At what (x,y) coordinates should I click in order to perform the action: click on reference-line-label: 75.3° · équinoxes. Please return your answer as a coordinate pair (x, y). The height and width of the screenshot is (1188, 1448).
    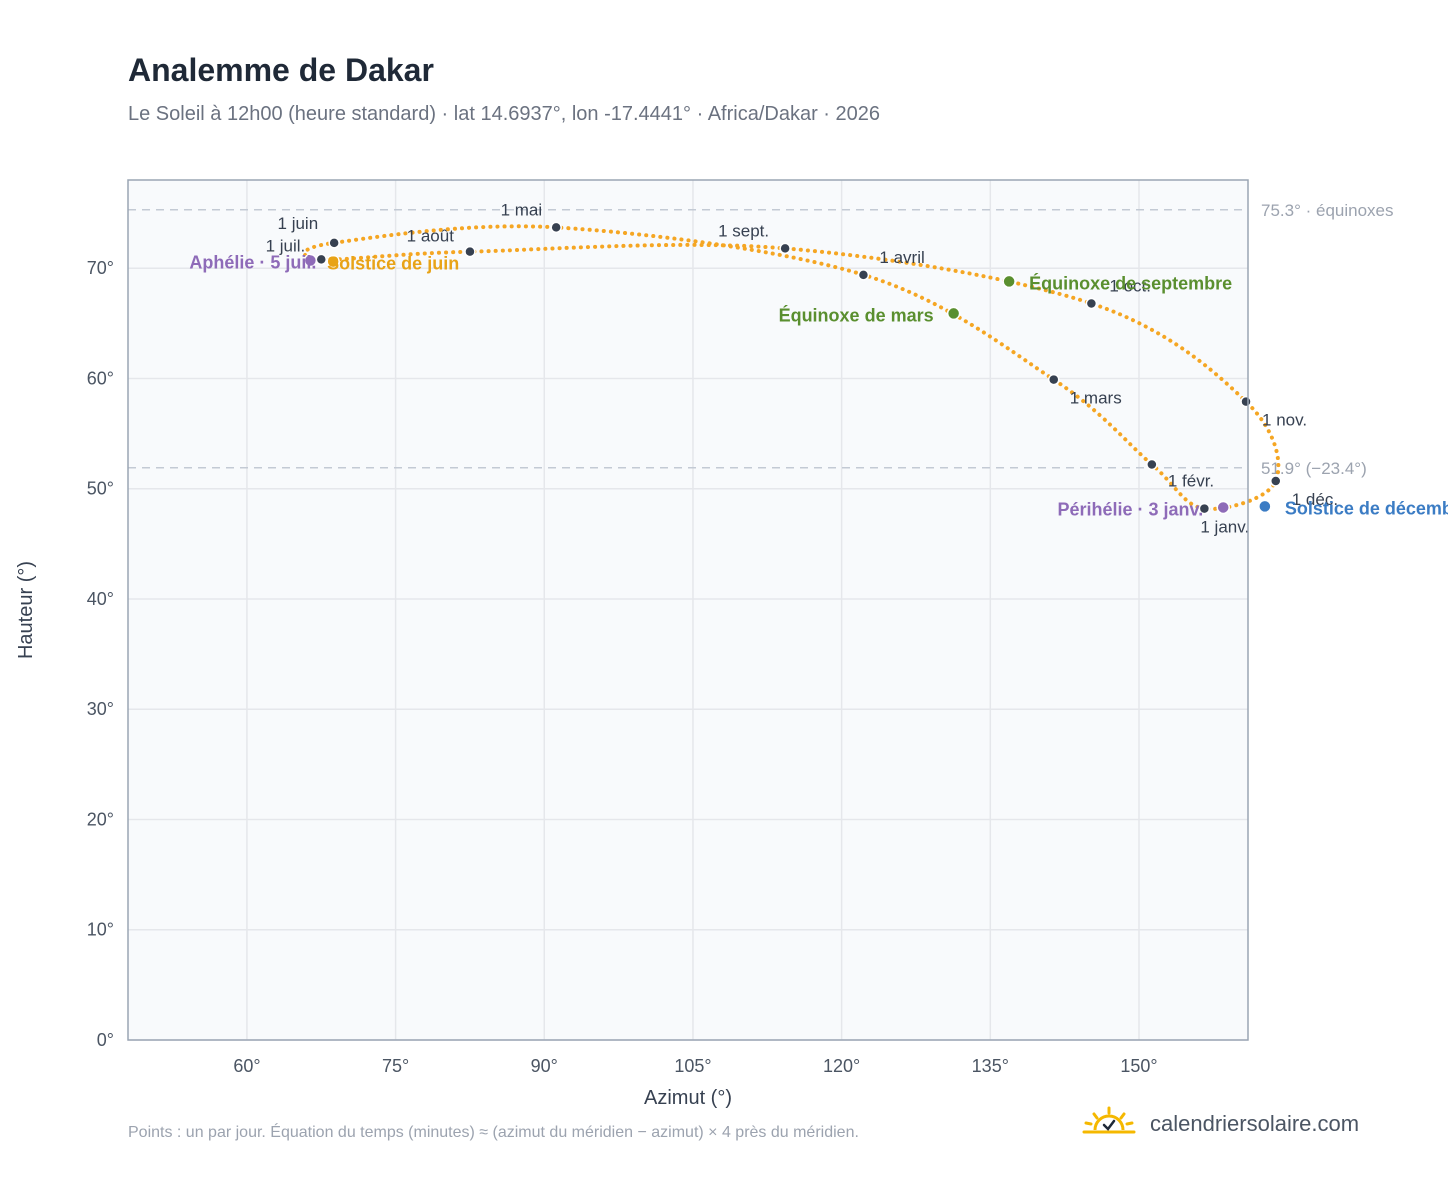
    Looking at the image, I should click on (1327, 210).